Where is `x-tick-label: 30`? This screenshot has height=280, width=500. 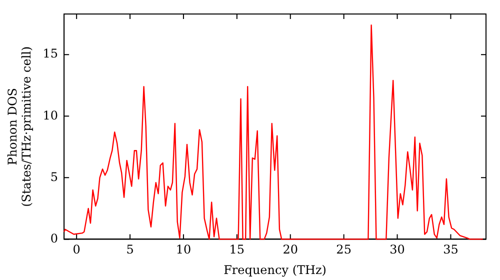
x-tick-label: 30 is located at coordinates (397, 249).